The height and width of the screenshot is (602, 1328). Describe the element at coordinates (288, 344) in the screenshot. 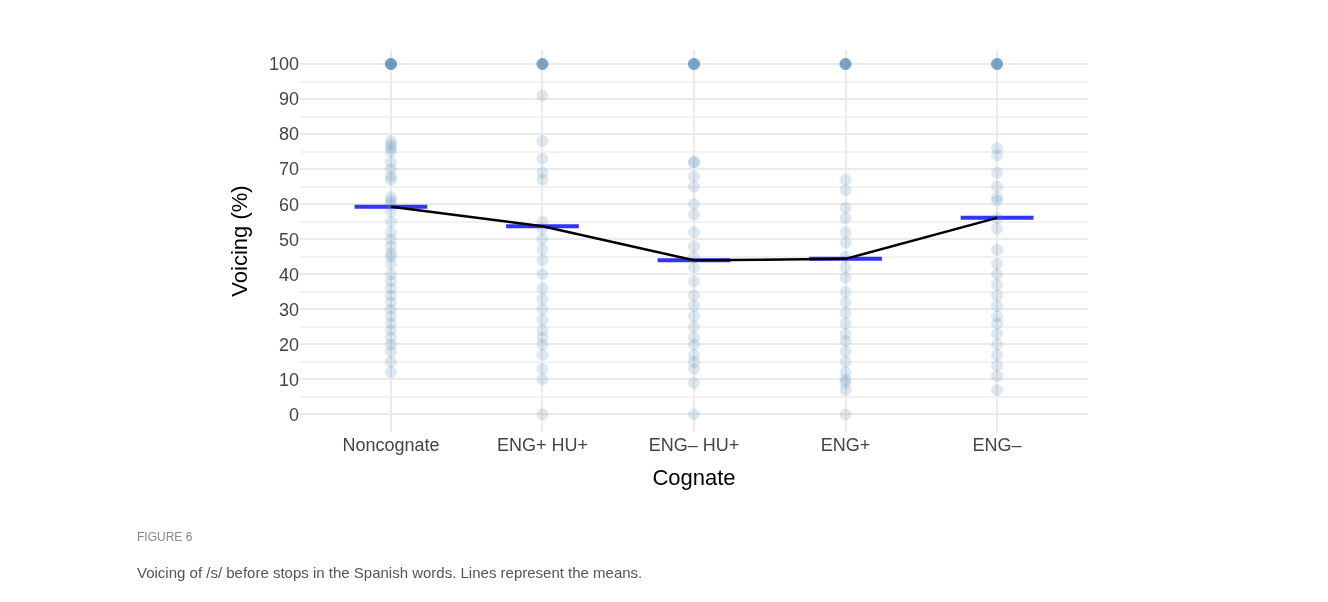

I see `y-tick-label: 20` at that location.